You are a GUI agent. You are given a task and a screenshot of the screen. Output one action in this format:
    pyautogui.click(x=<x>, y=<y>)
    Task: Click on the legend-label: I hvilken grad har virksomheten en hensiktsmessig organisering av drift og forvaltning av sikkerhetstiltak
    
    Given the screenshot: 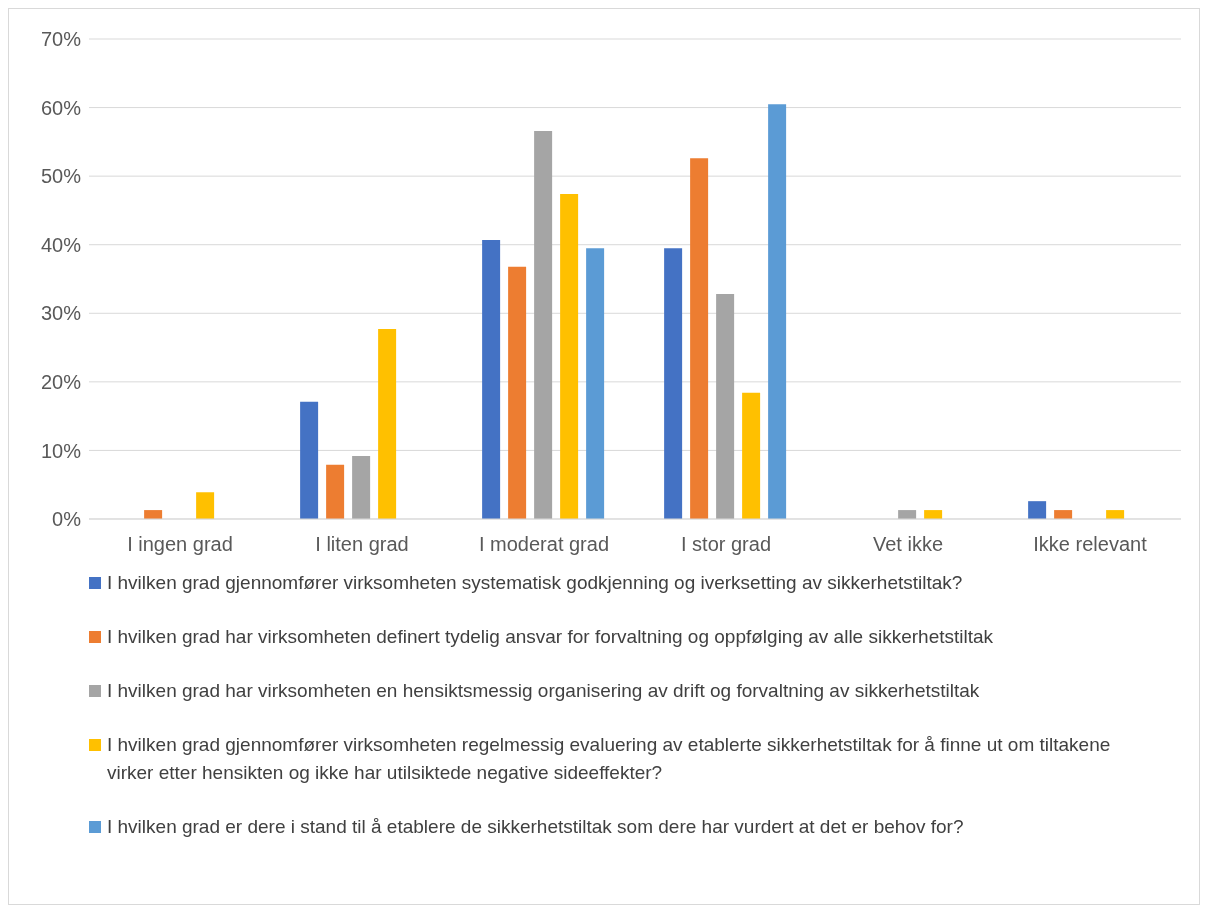 What is the action you would take?
    pyautogui.click(x=543, y=691)
    